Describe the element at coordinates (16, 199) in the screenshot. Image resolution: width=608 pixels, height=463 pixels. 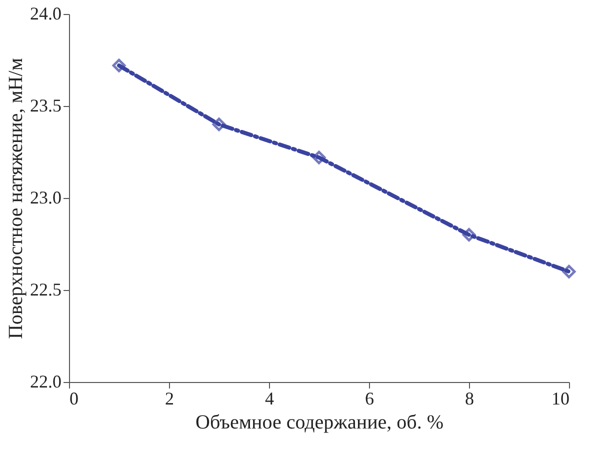
I see `y-axis-title: Поверхностное натяжение, мН/м` at that location.